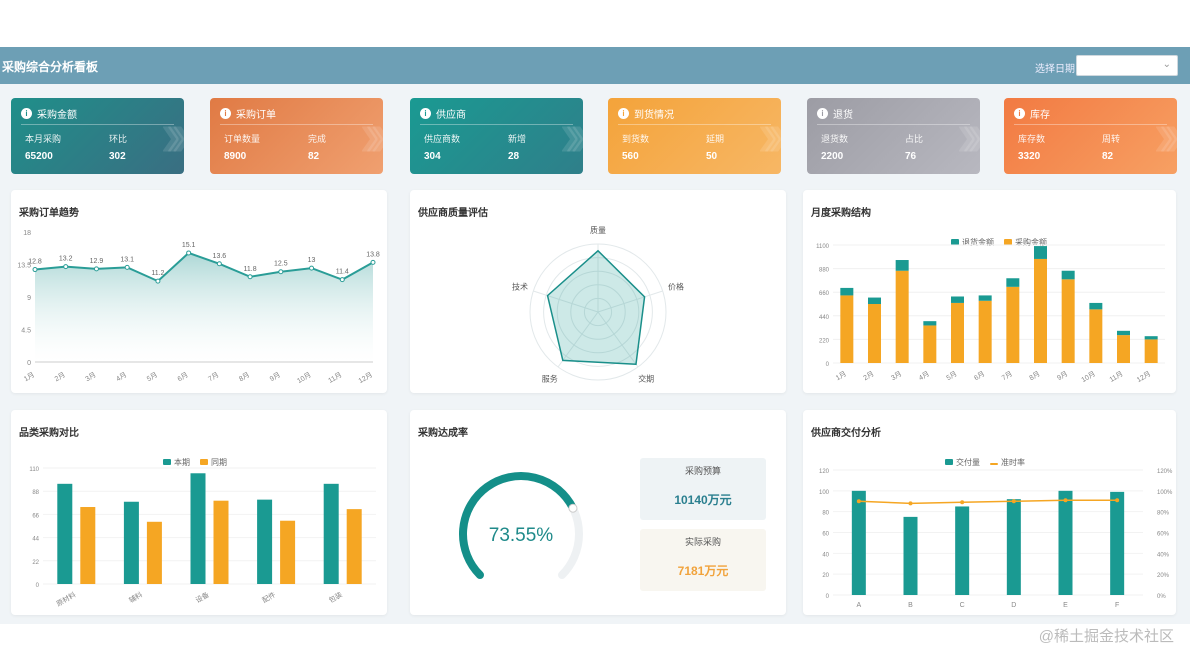  Describe the element at coordinates (715, 139) in the screenshot. I see `stat-label-2: 延期` at that location.